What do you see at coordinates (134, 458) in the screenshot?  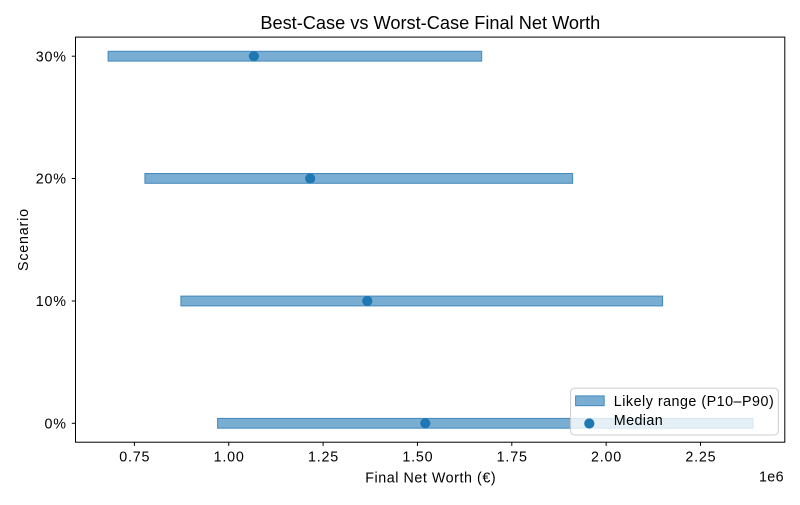 I see `svg-text: 0.75` at bounding box center [134, 458].